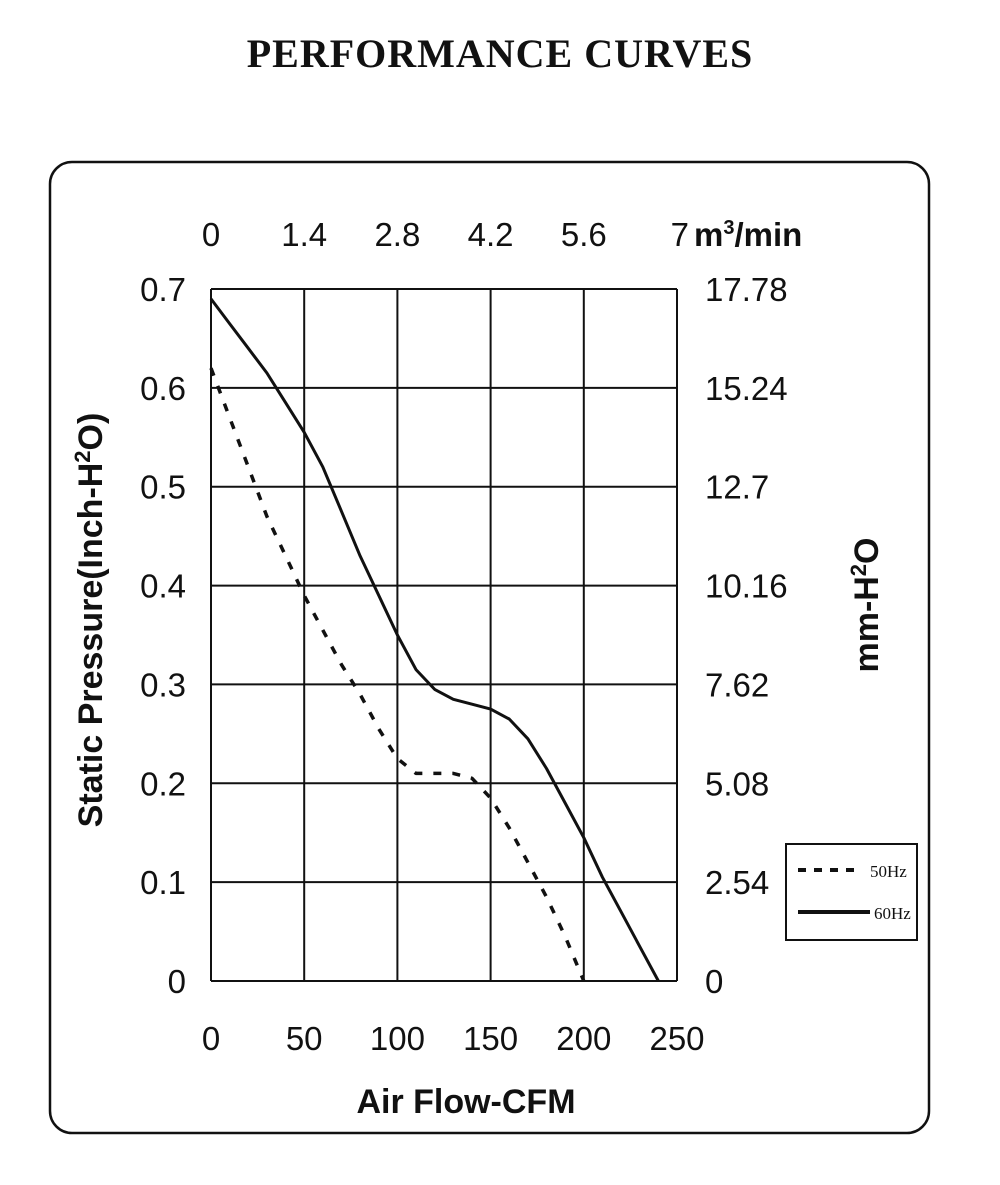  What do you see at coordinates (500, 53) in the screenshot?
I see `chart-title: PERFORMANCE CURVES` at bounding box center [500, 53].